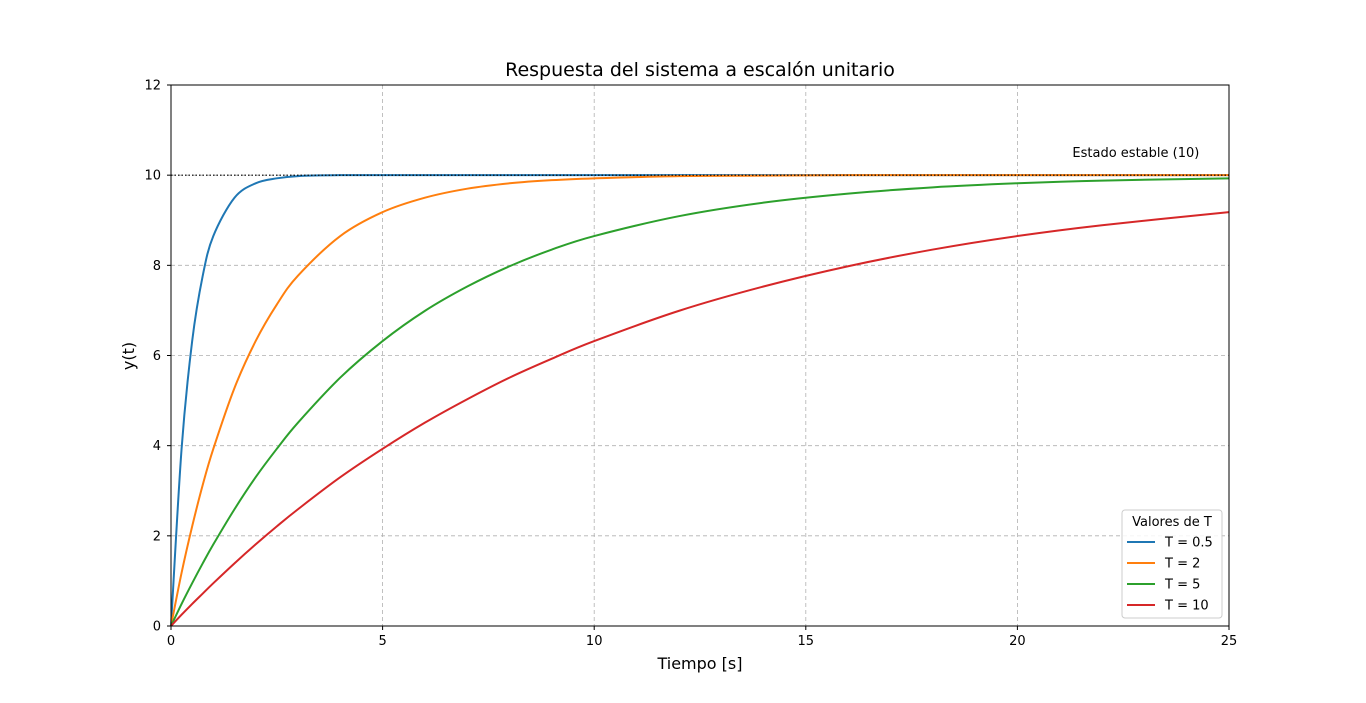 This screenshot has height=703, width=1366. I want to click on y-axis-label: y(t), so click(128, 356).